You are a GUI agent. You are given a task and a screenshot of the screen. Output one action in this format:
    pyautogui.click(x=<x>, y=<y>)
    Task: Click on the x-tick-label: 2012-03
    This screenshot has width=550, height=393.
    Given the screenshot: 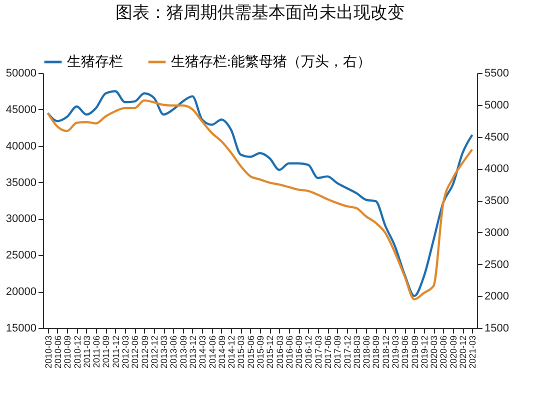 What is the action you would take?
    pyautogui.click(x=125, y=352)
    